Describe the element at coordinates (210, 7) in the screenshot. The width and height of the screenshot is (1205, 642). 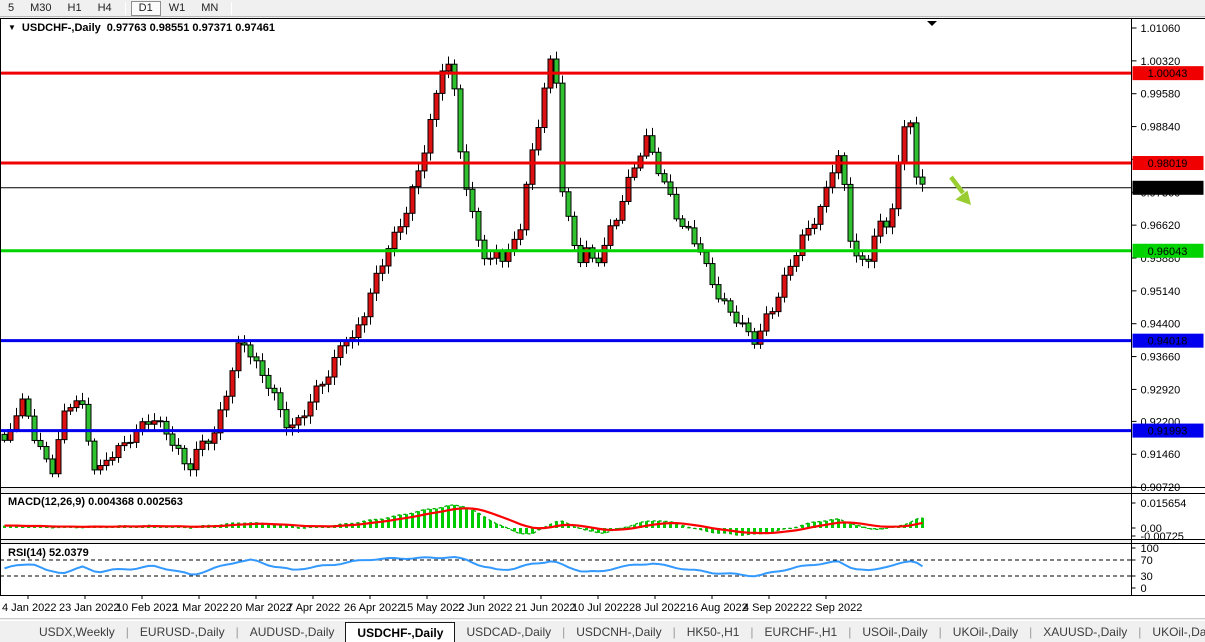
I see `timeframe-button-MN: MN` at that location.